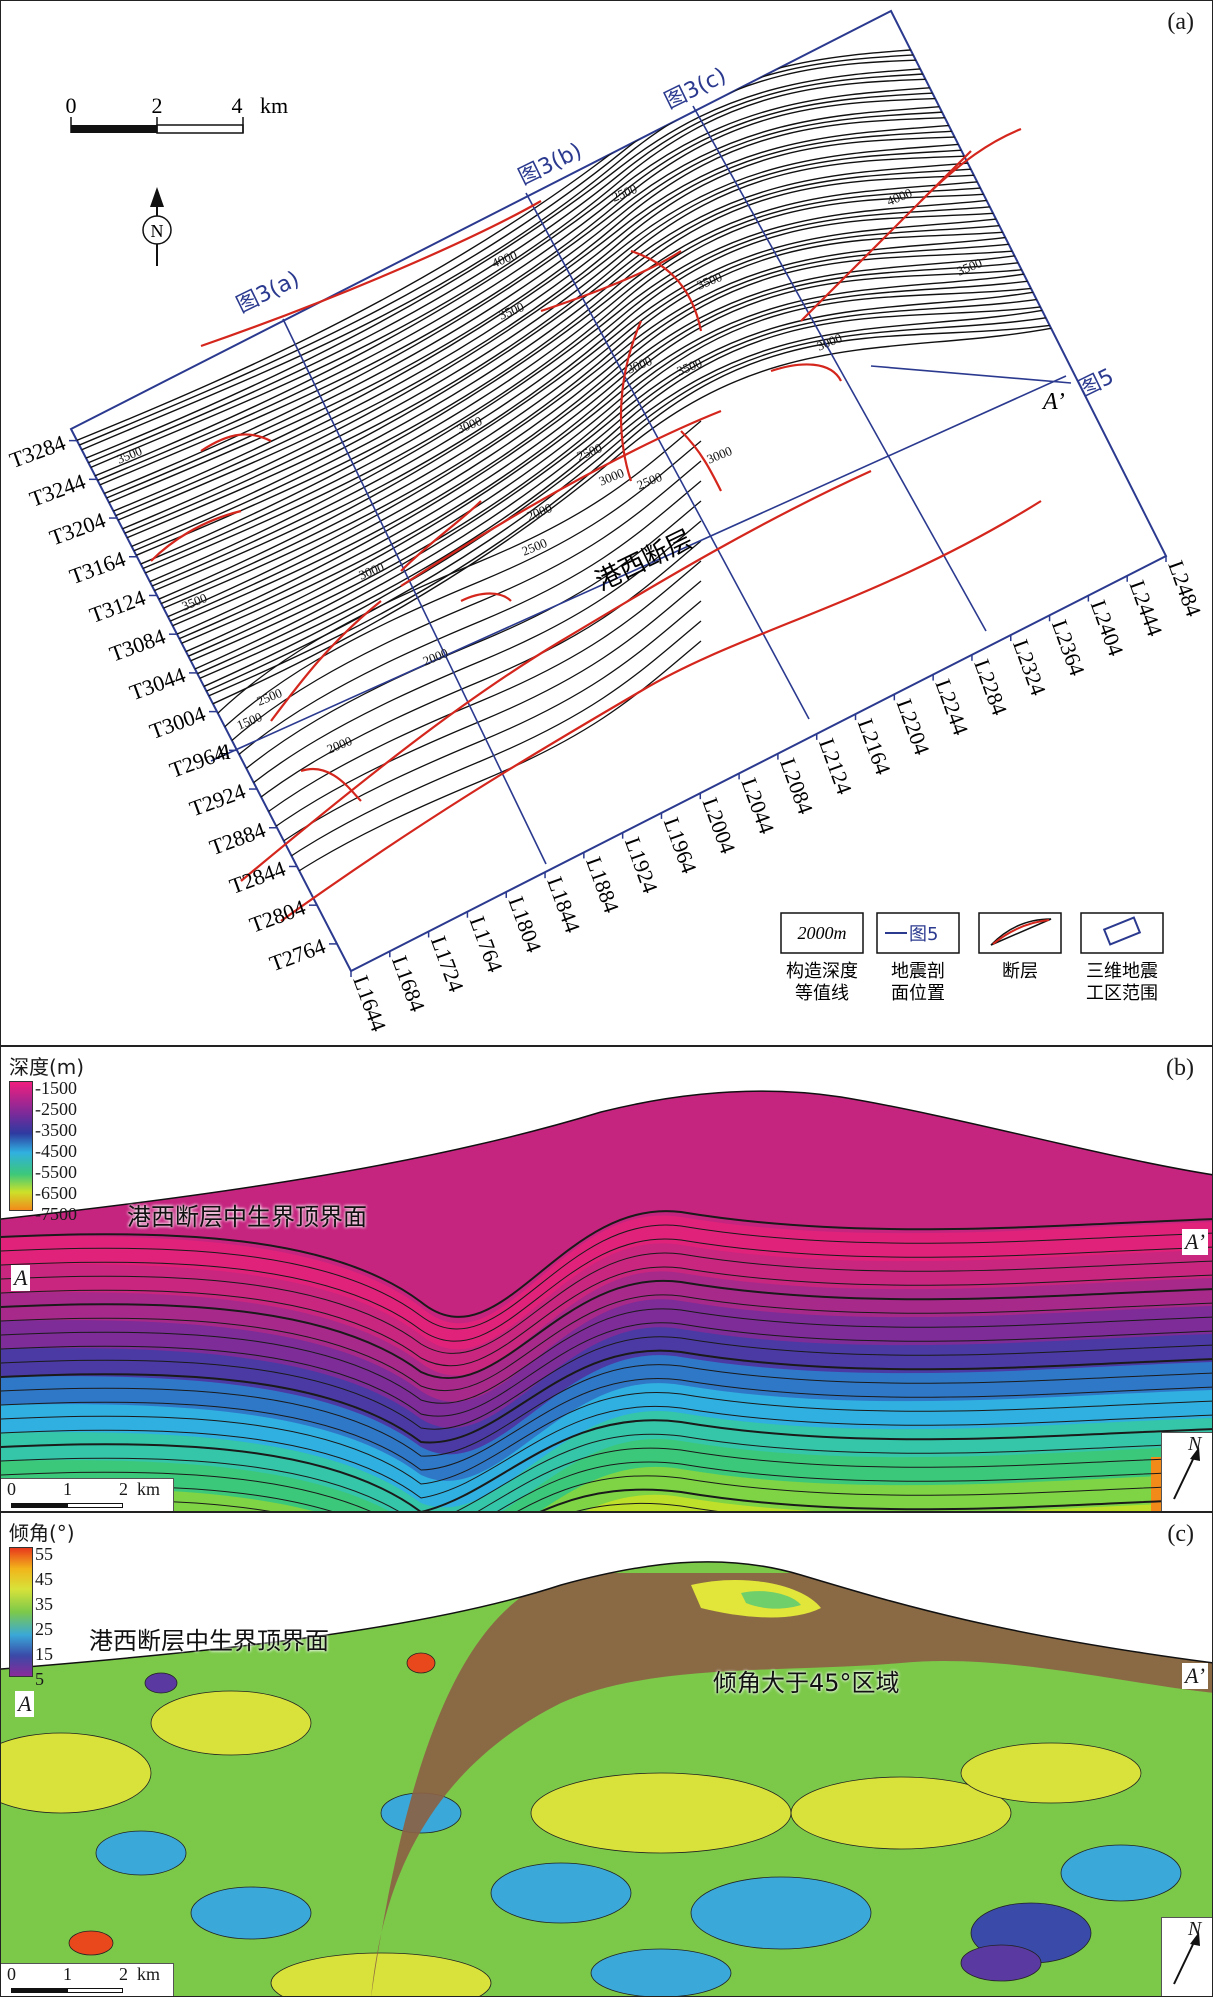 The width and height of the screenshot is (1215, 1997). I want to click on crossline-label: L2404, so click(1107, 628).